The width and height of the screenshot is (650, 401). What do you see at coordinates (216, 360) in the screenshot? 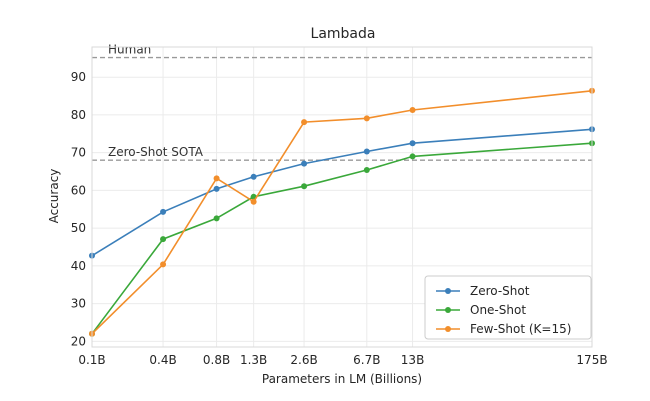
I see `x-tick-label: 0.8B` at bounding box center [216, 360].